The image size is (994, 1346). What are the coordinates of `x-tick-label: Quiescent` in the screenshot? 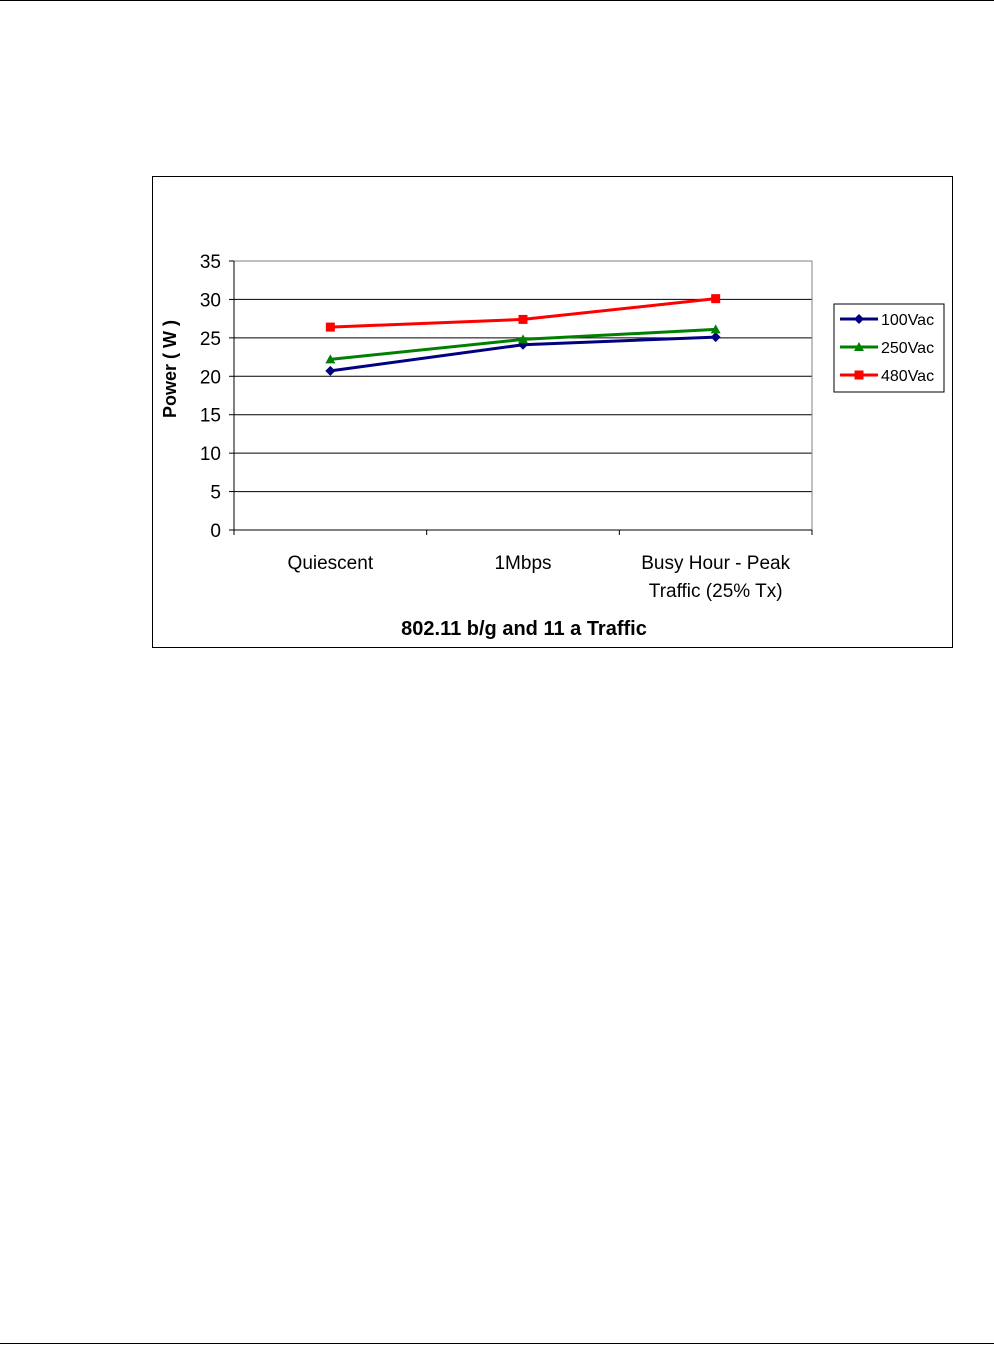 It's located at (331, 563).